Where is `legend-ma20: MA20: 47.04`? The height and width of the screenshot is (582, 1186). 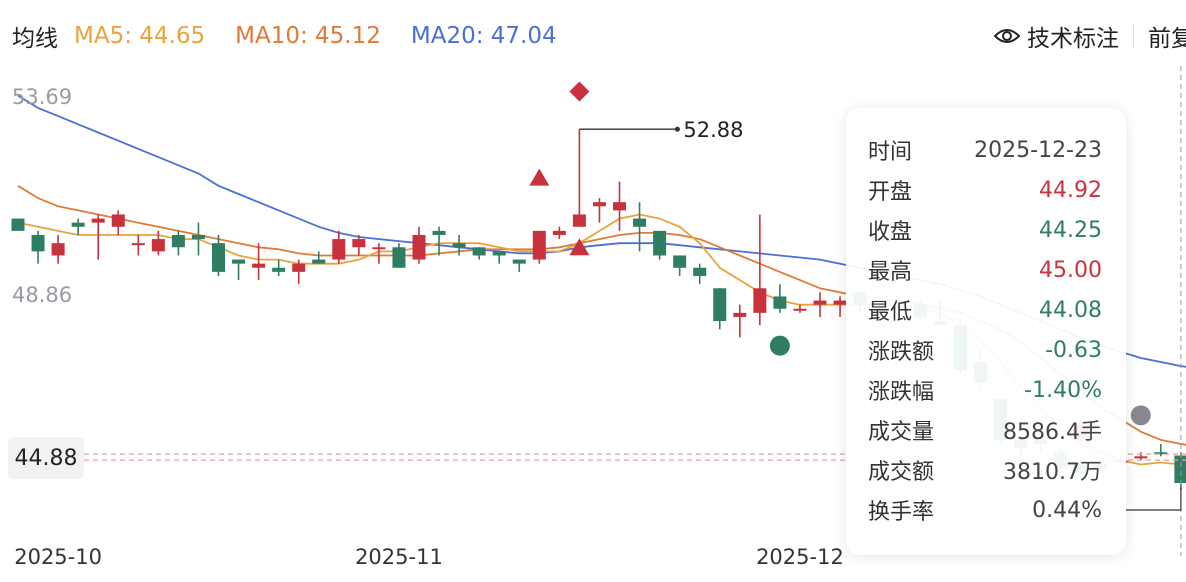
legend-ma20: MA20: 47.04 is located at coordinates (483, 36).